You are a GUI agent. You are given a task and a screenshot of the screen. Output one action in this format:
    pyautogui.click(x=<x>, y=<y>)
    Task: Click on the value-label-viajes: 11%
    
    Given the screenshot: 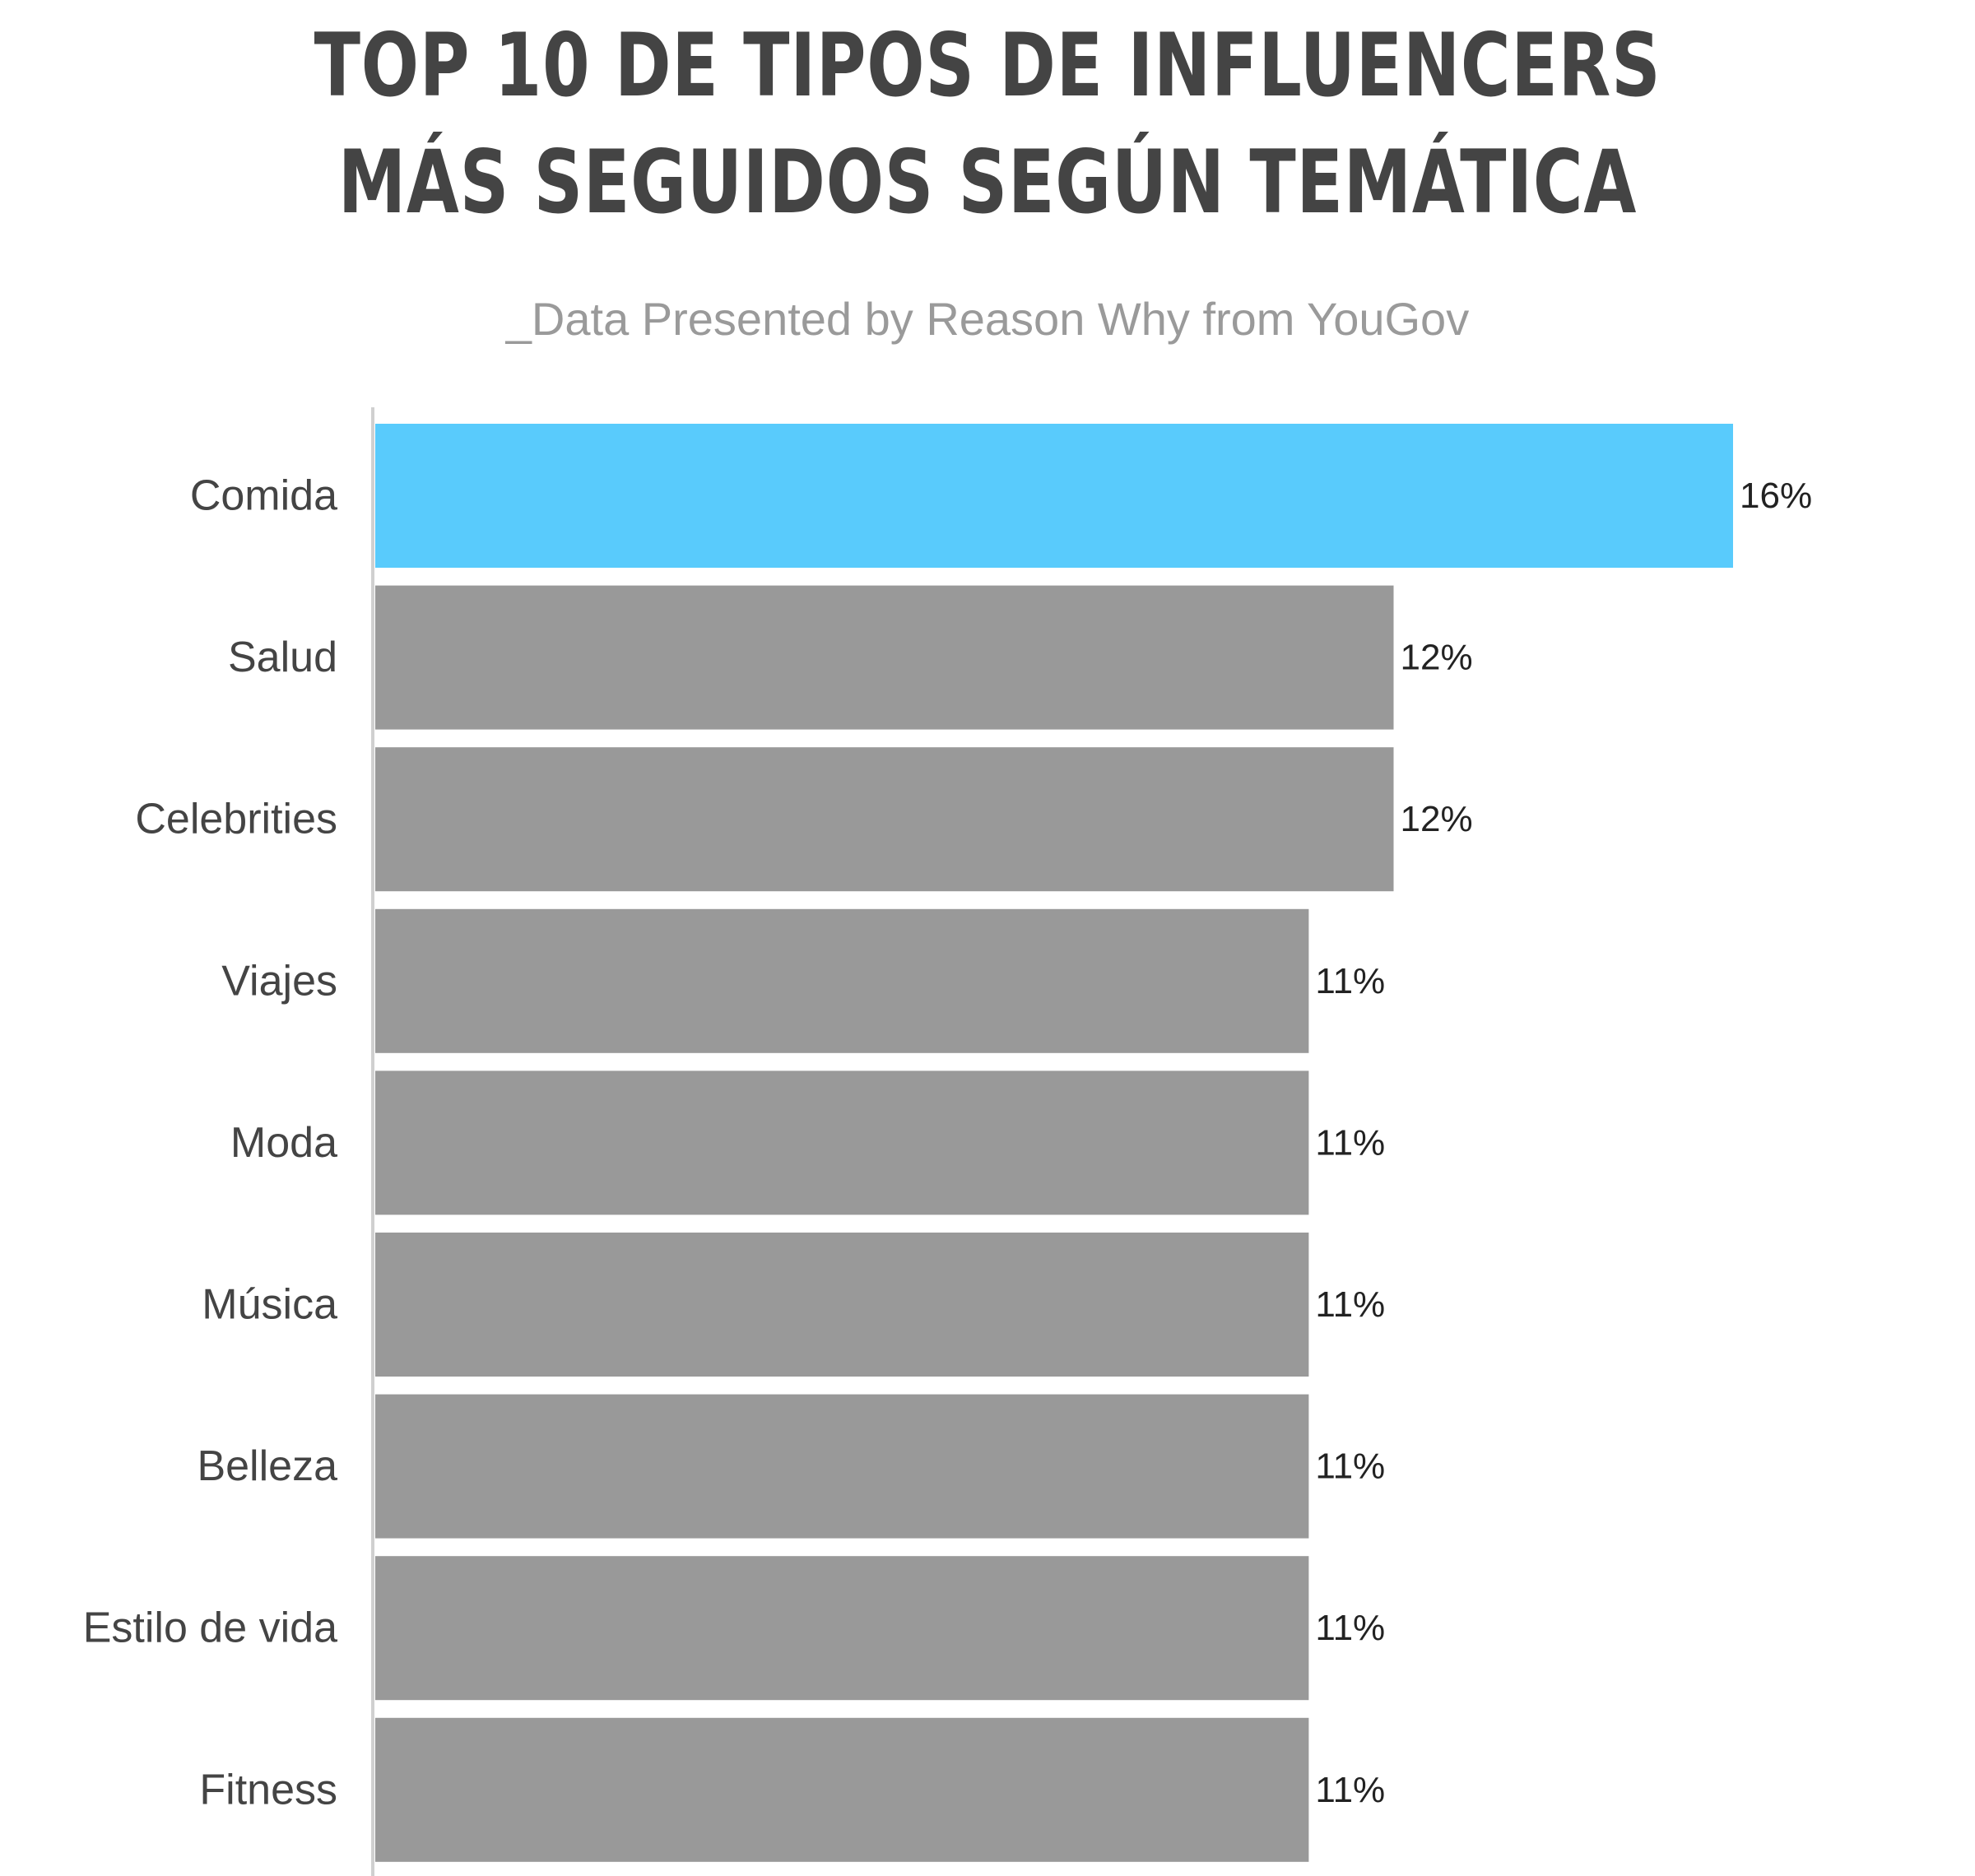 What is the action you would take?
    pyautogui.click(x=1350, y=981)
    